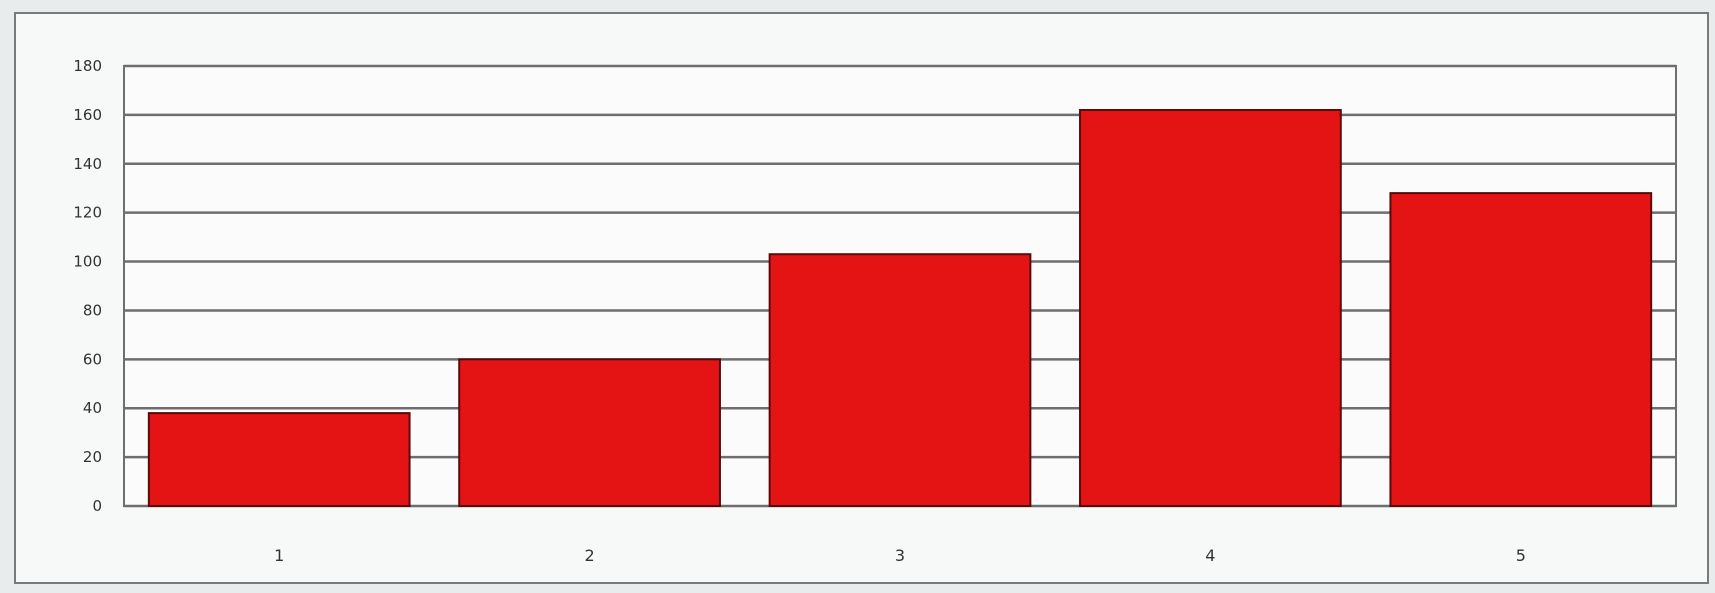 The image size is (1715, 593). Describe the element at coordinates (590, 555) in the screenshot. I see `x-tick-label: 2` at that location.